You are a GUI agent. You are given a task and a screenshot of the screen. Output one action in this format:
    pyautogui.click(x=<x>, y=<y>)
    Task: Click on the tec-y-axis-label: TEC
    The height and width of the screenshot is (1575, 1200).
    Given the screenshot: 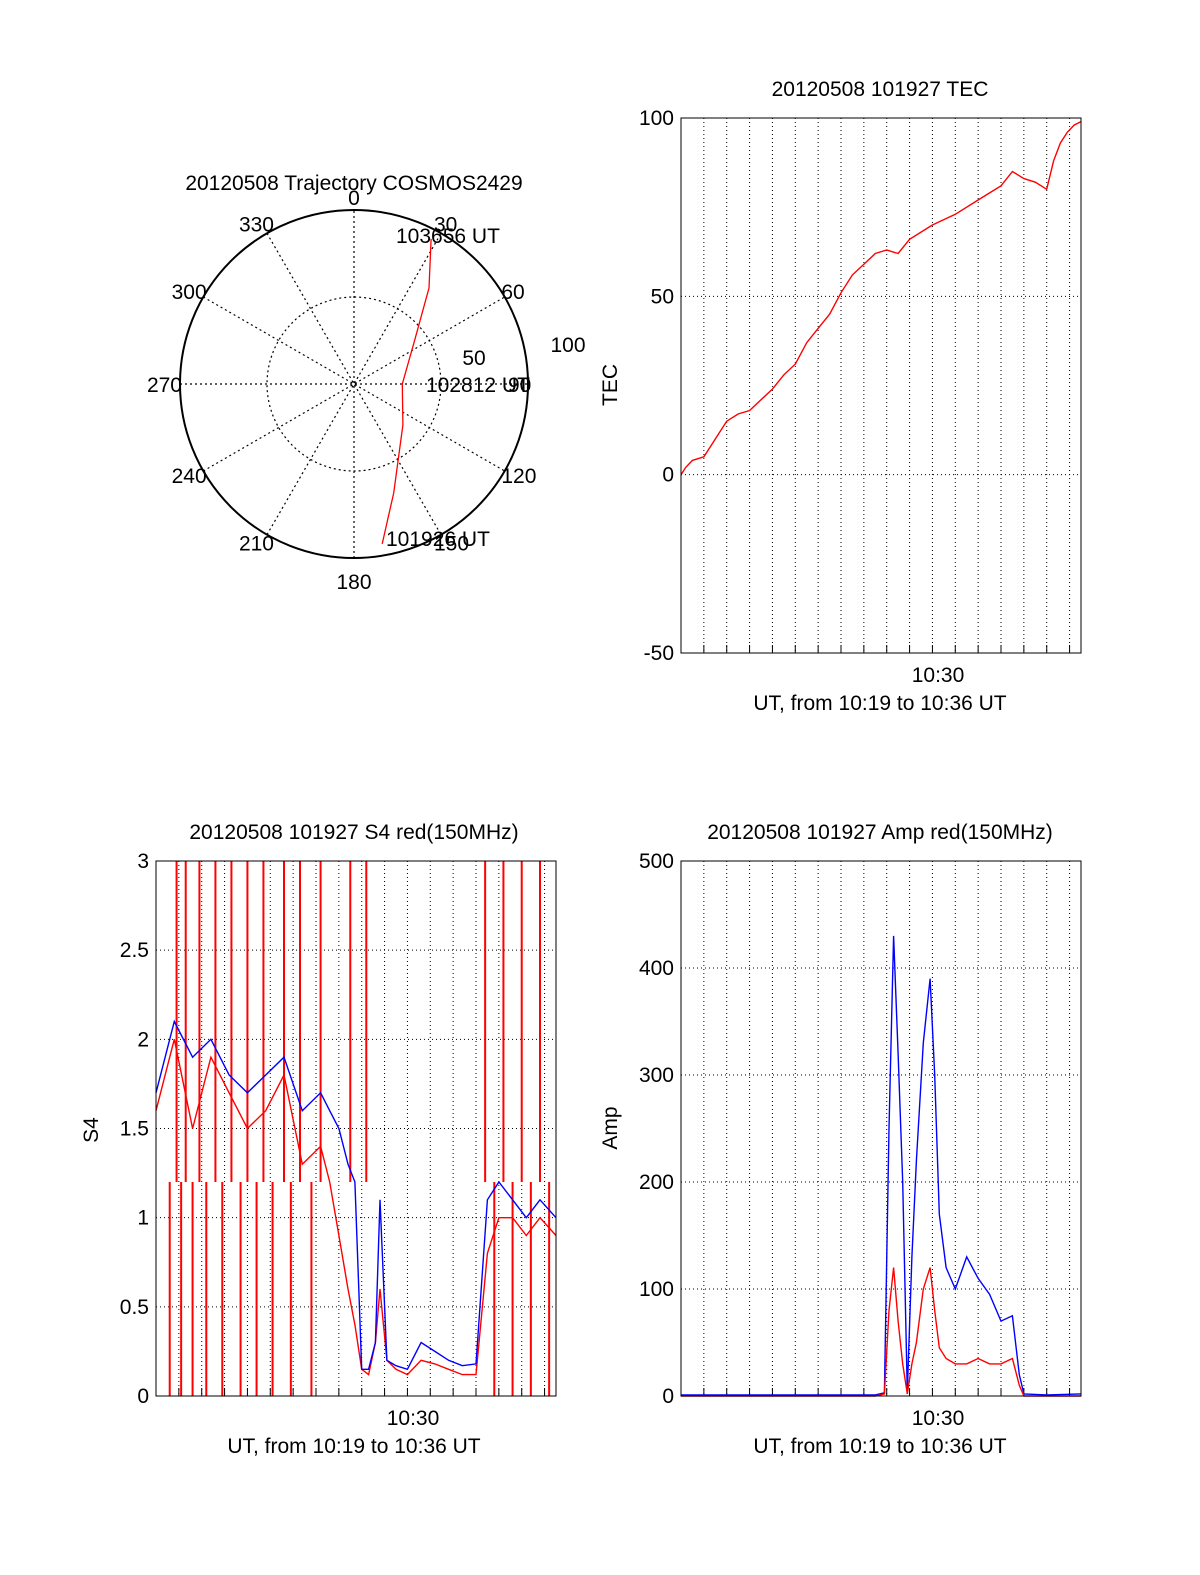 What is the action you would take?
    pyautogui.click(x=610, y=385)
    